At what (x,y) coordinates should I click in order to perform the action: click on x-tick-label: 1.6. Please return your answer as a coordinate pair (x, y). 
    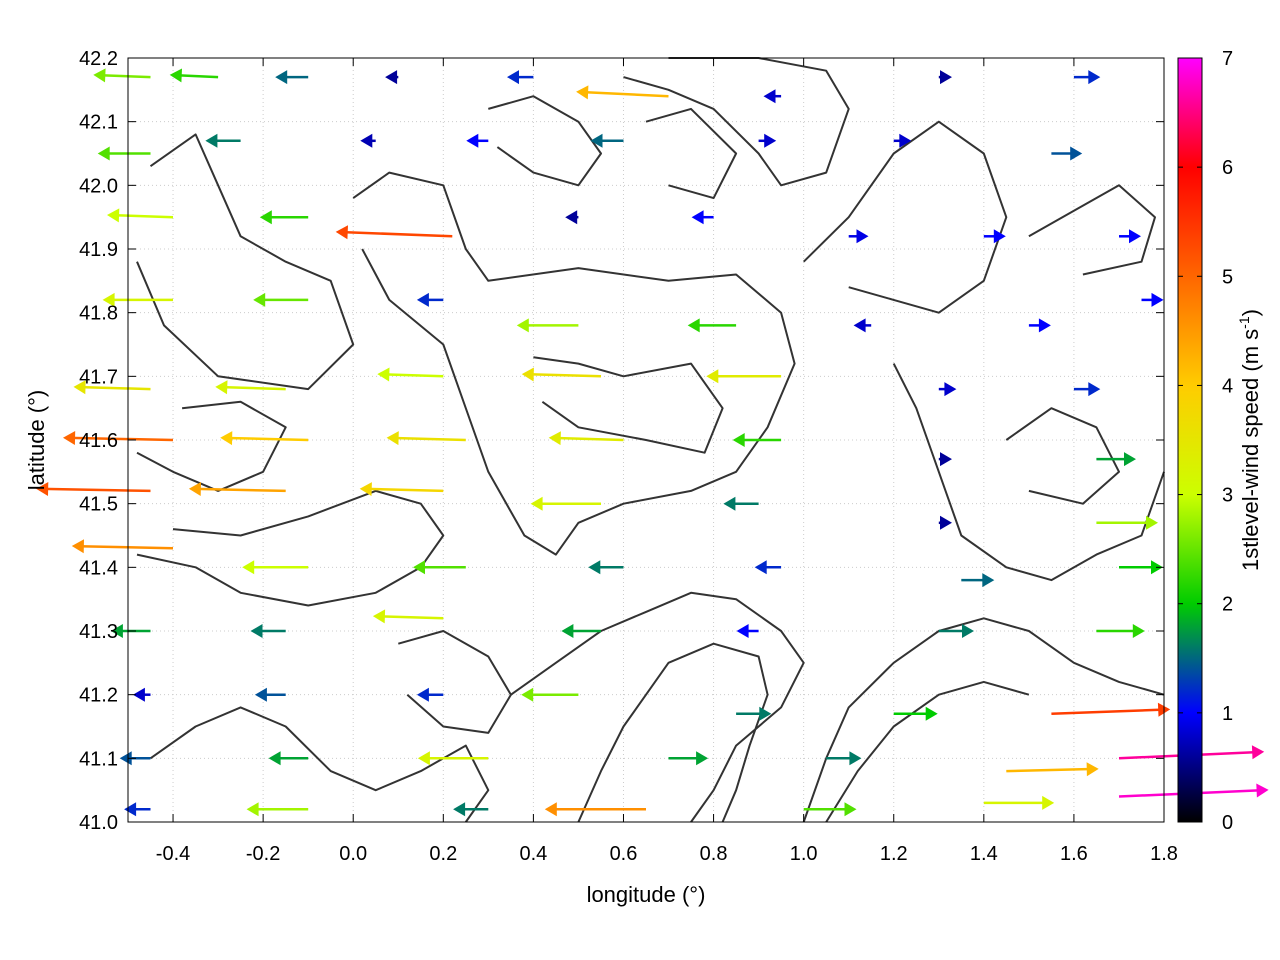
    Looking at the image, I should click on (1074, 854).